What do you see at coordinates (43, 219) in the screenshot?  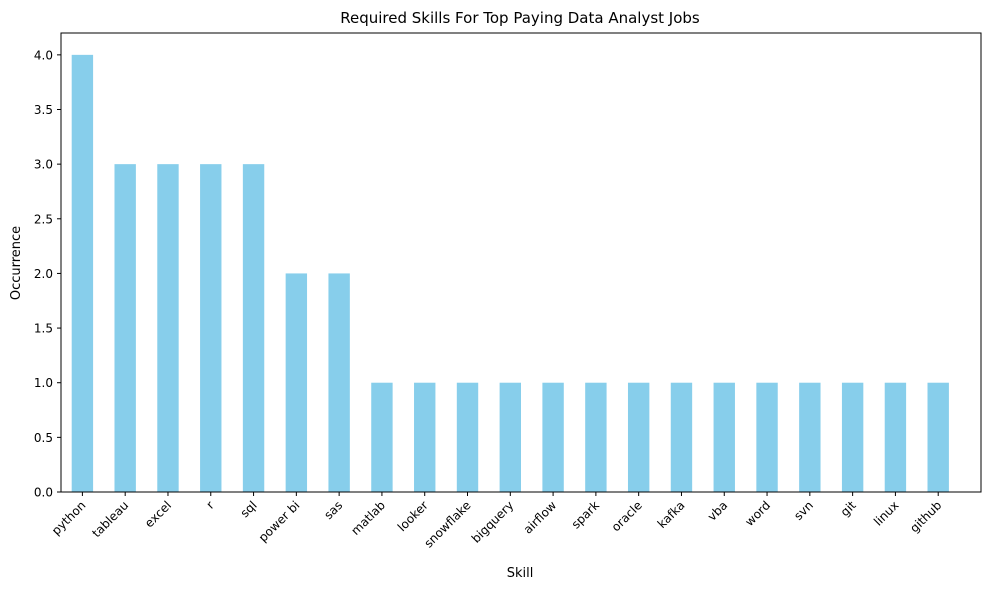 I see `y-tick-label: 2.5` at bounding box center [43, 219].